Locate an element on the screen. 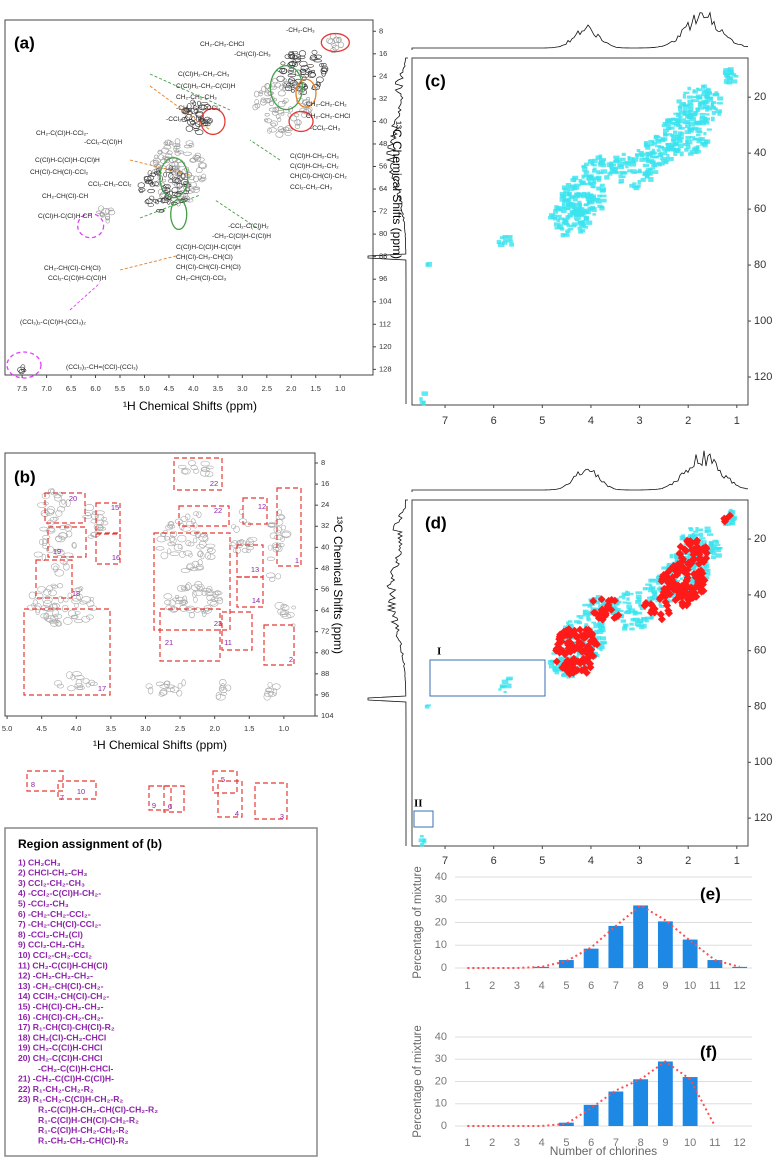  carbon-trace is located at coordinates (387, 672).